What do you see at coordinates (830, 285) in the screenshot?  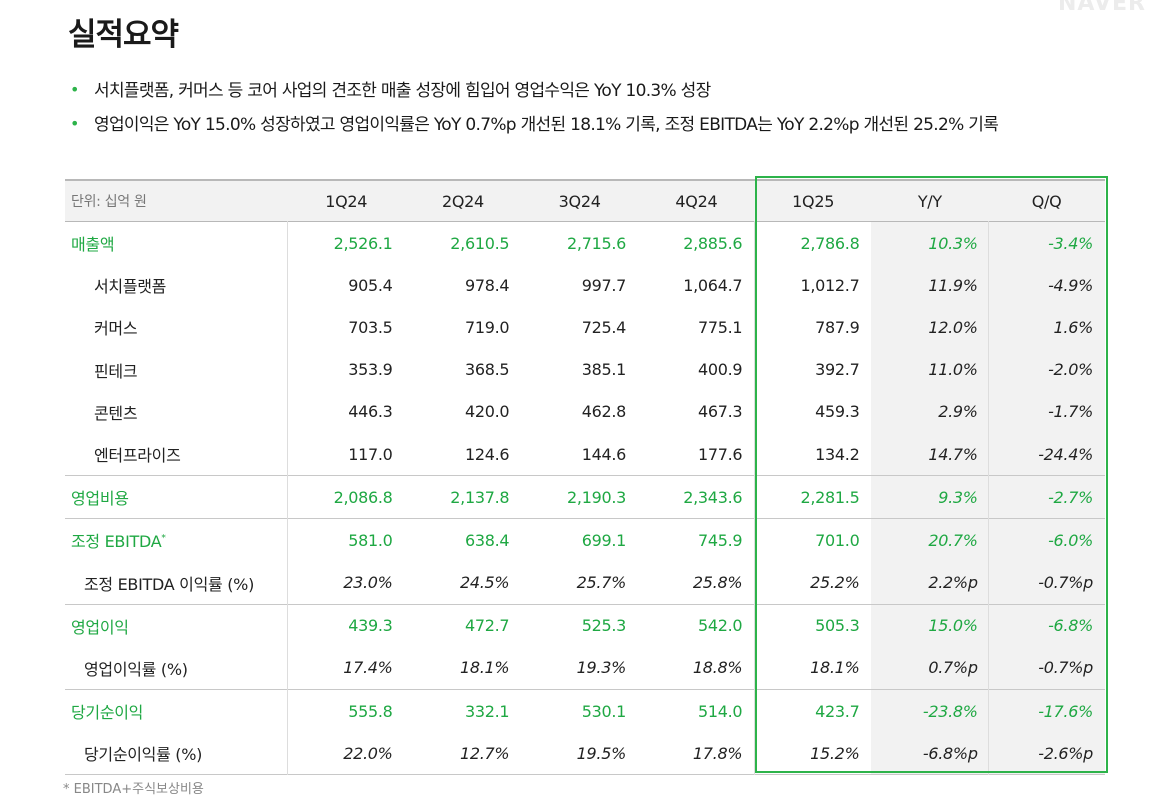 I see `table-cell: 1,012.7` at bounding box center [830, 285].